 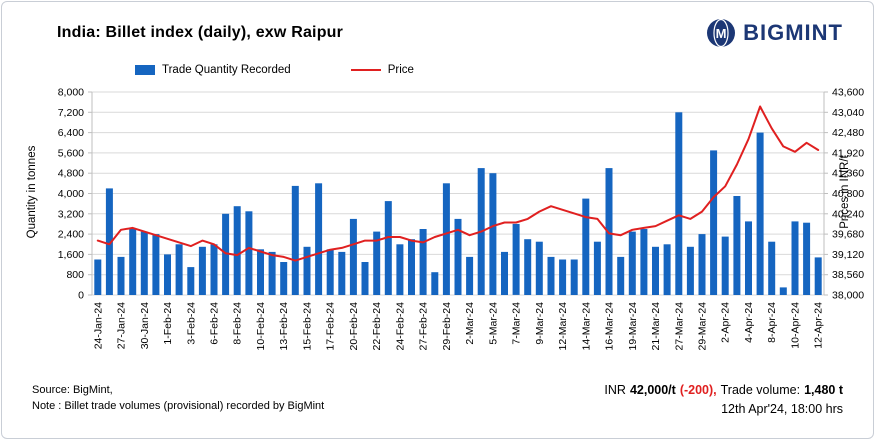 I want to click on svg-text: M, so click(x=721, y=33).